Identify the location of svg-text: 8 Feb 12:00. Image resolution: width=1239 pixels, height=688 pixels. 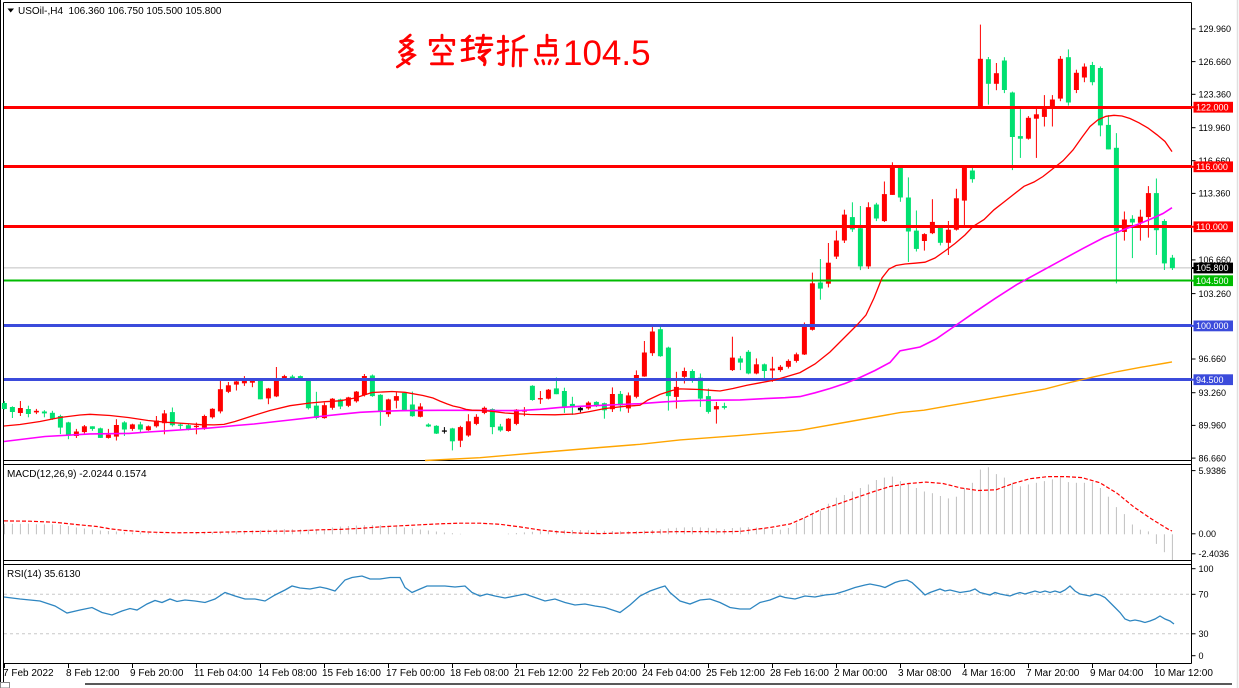
(93, 673).